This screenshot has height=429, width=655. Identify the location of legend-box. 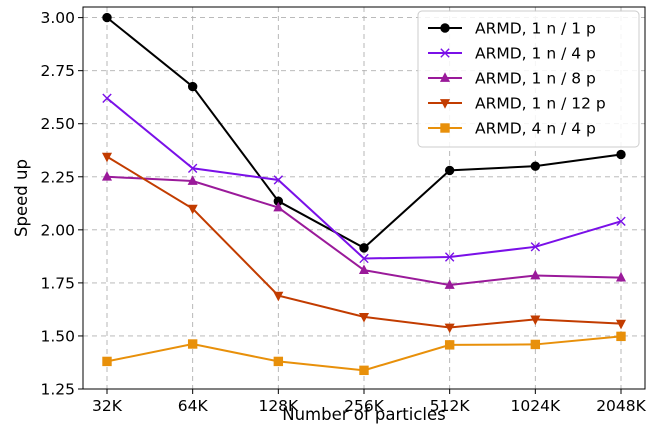
(528, 79).